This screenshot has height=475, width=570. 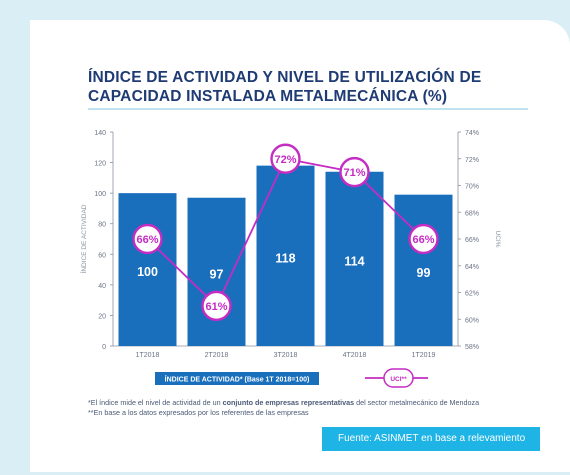 I want to click on bar-value-label: 118, so click(x=285, y=258).